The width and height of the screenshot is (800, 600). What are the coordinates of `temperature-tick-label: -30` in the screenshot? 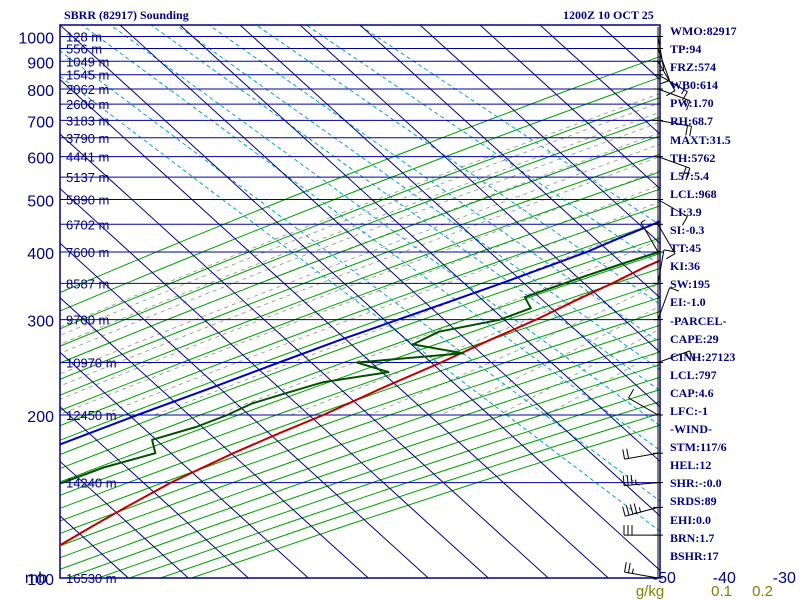 It's located at (784, 578).